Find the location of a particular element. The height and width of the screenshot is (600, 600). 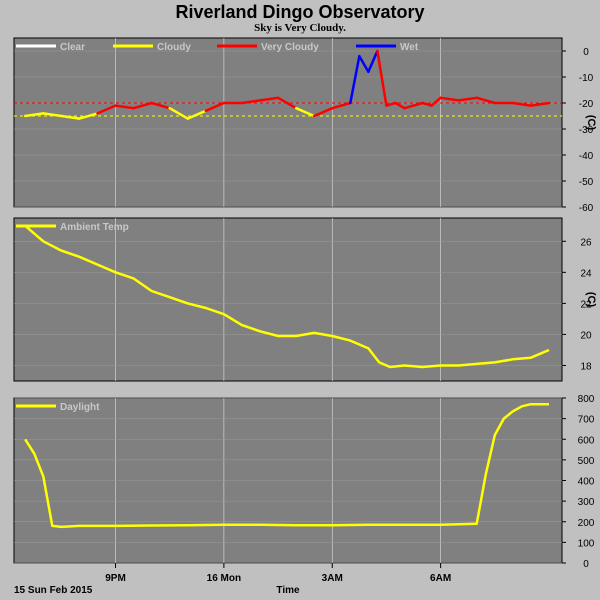

legend-label: Daylight is located at coordinates (80, 407).